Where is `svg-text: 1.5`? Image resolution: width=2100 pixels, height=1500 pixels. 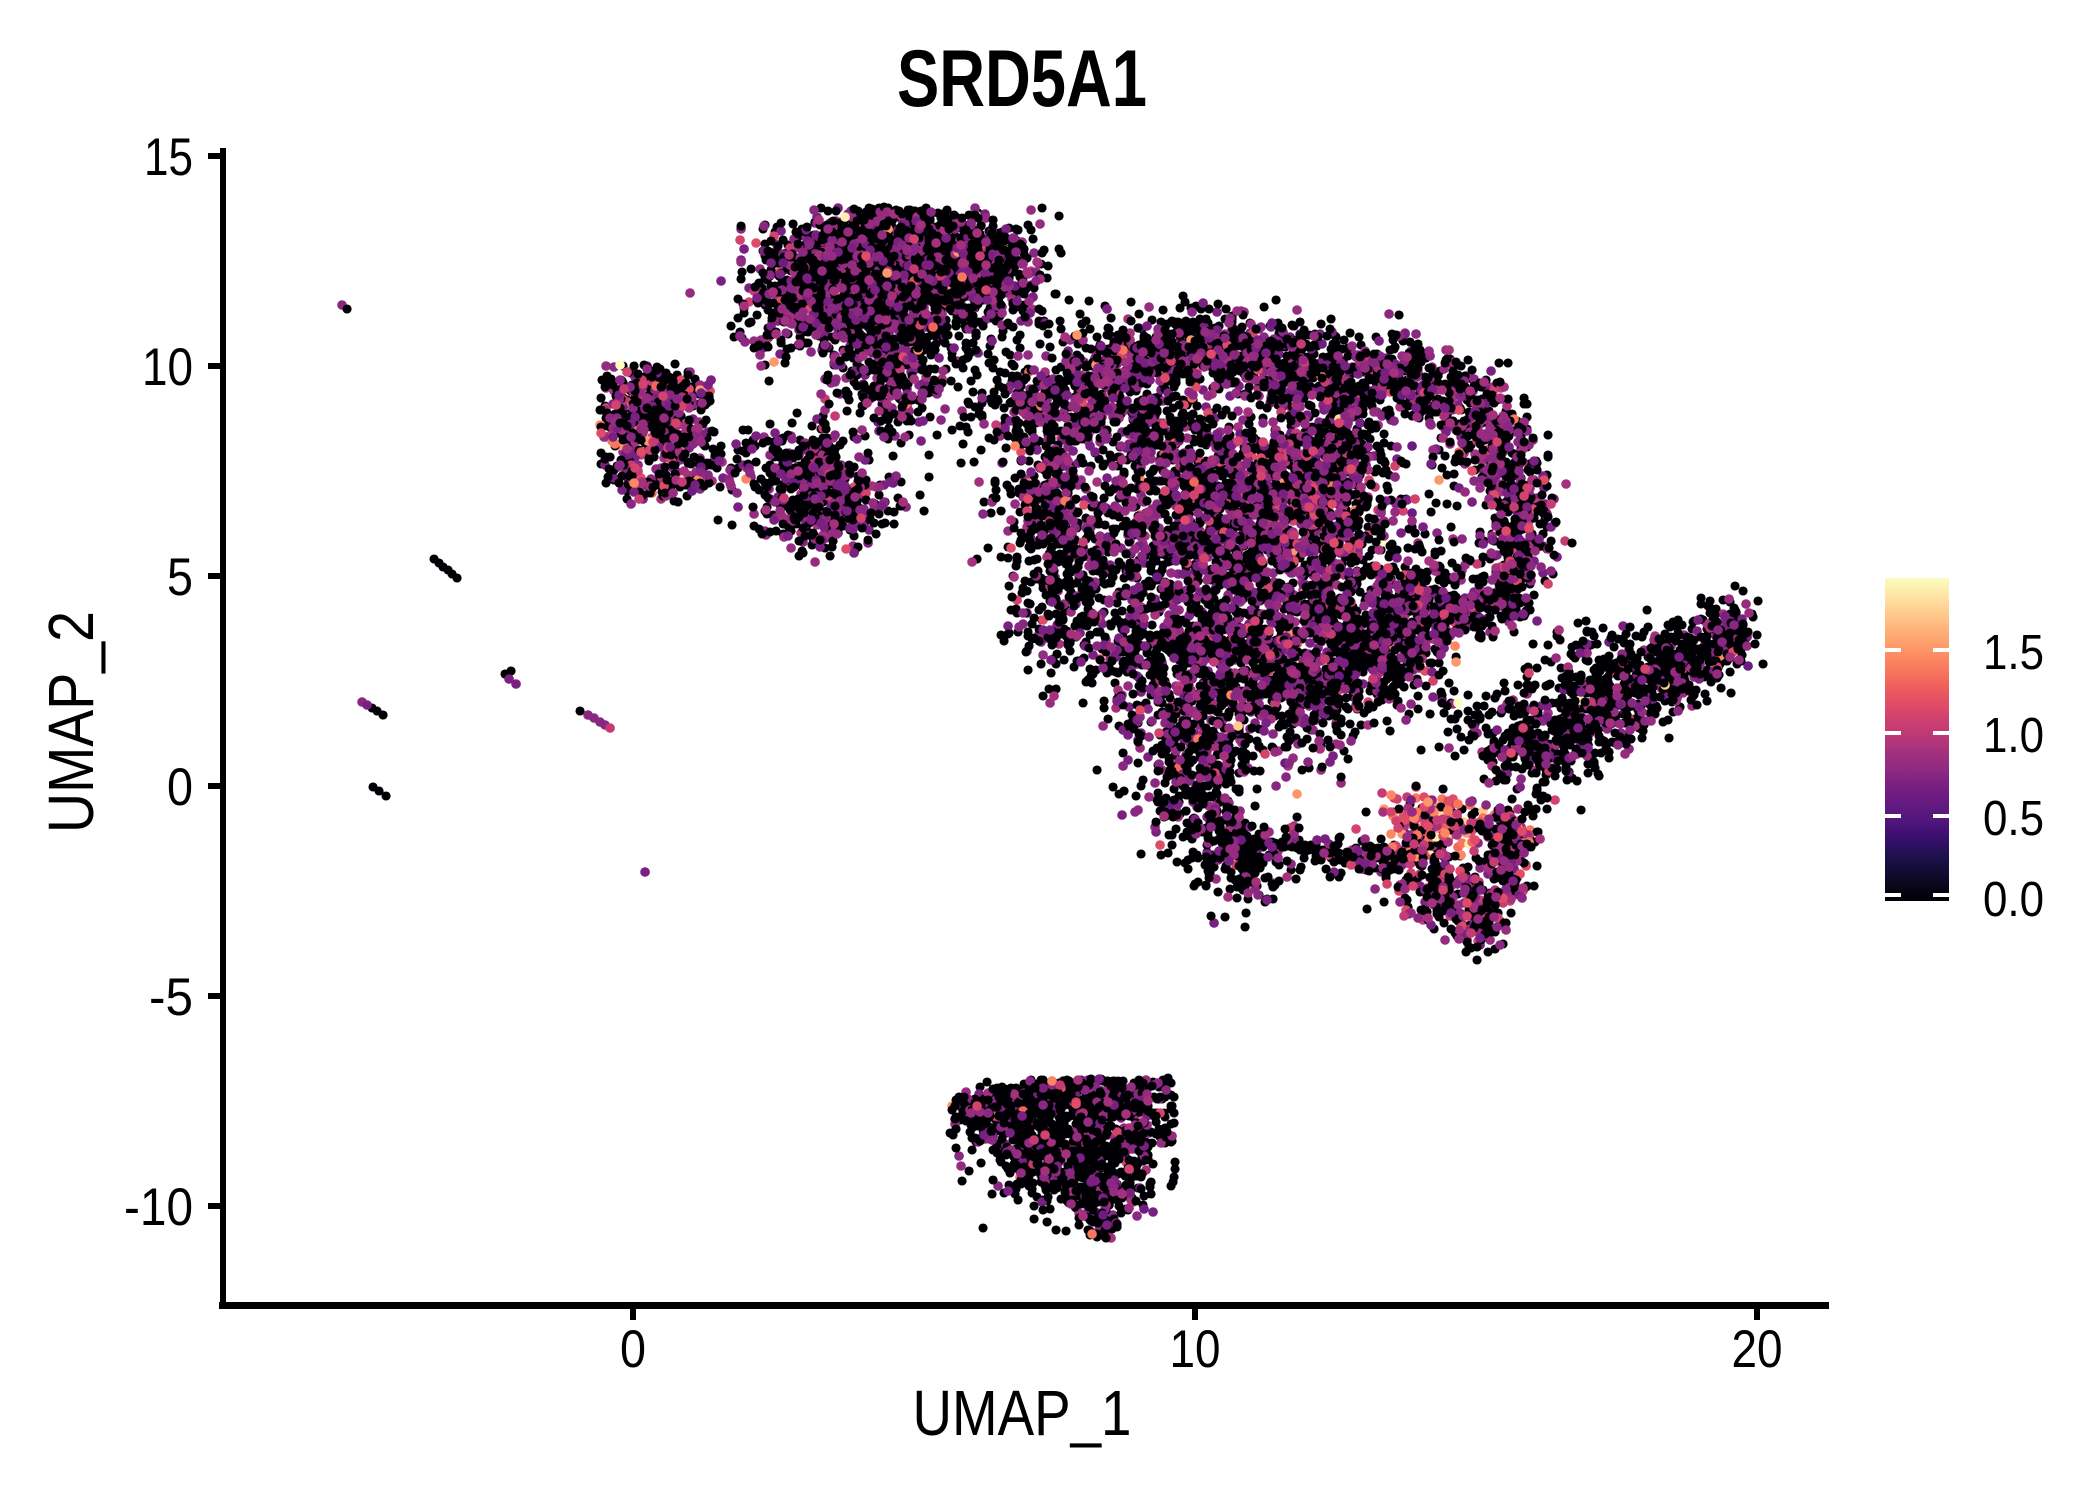
svg-text: 1.5 is located at coordinates (2013, 653).